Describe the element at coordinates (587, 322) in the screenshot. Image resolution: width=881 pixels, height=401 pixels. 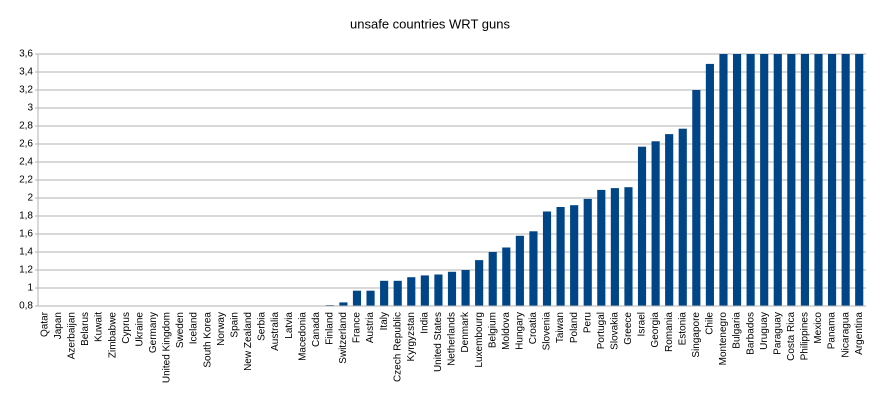
I see `x-tick-label: Peru` at that location.